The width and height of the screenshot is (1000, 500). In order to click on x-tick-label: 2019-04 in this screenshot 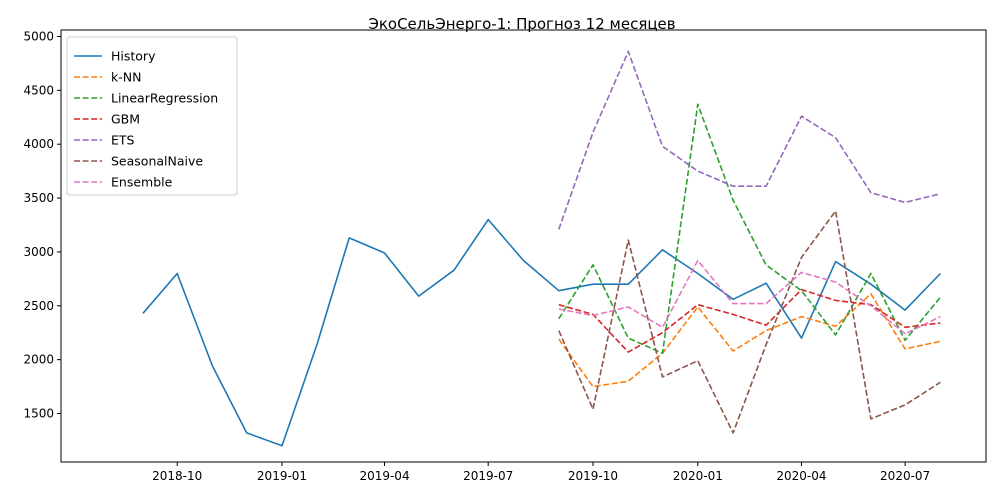, I will do `click(384, 476)`.